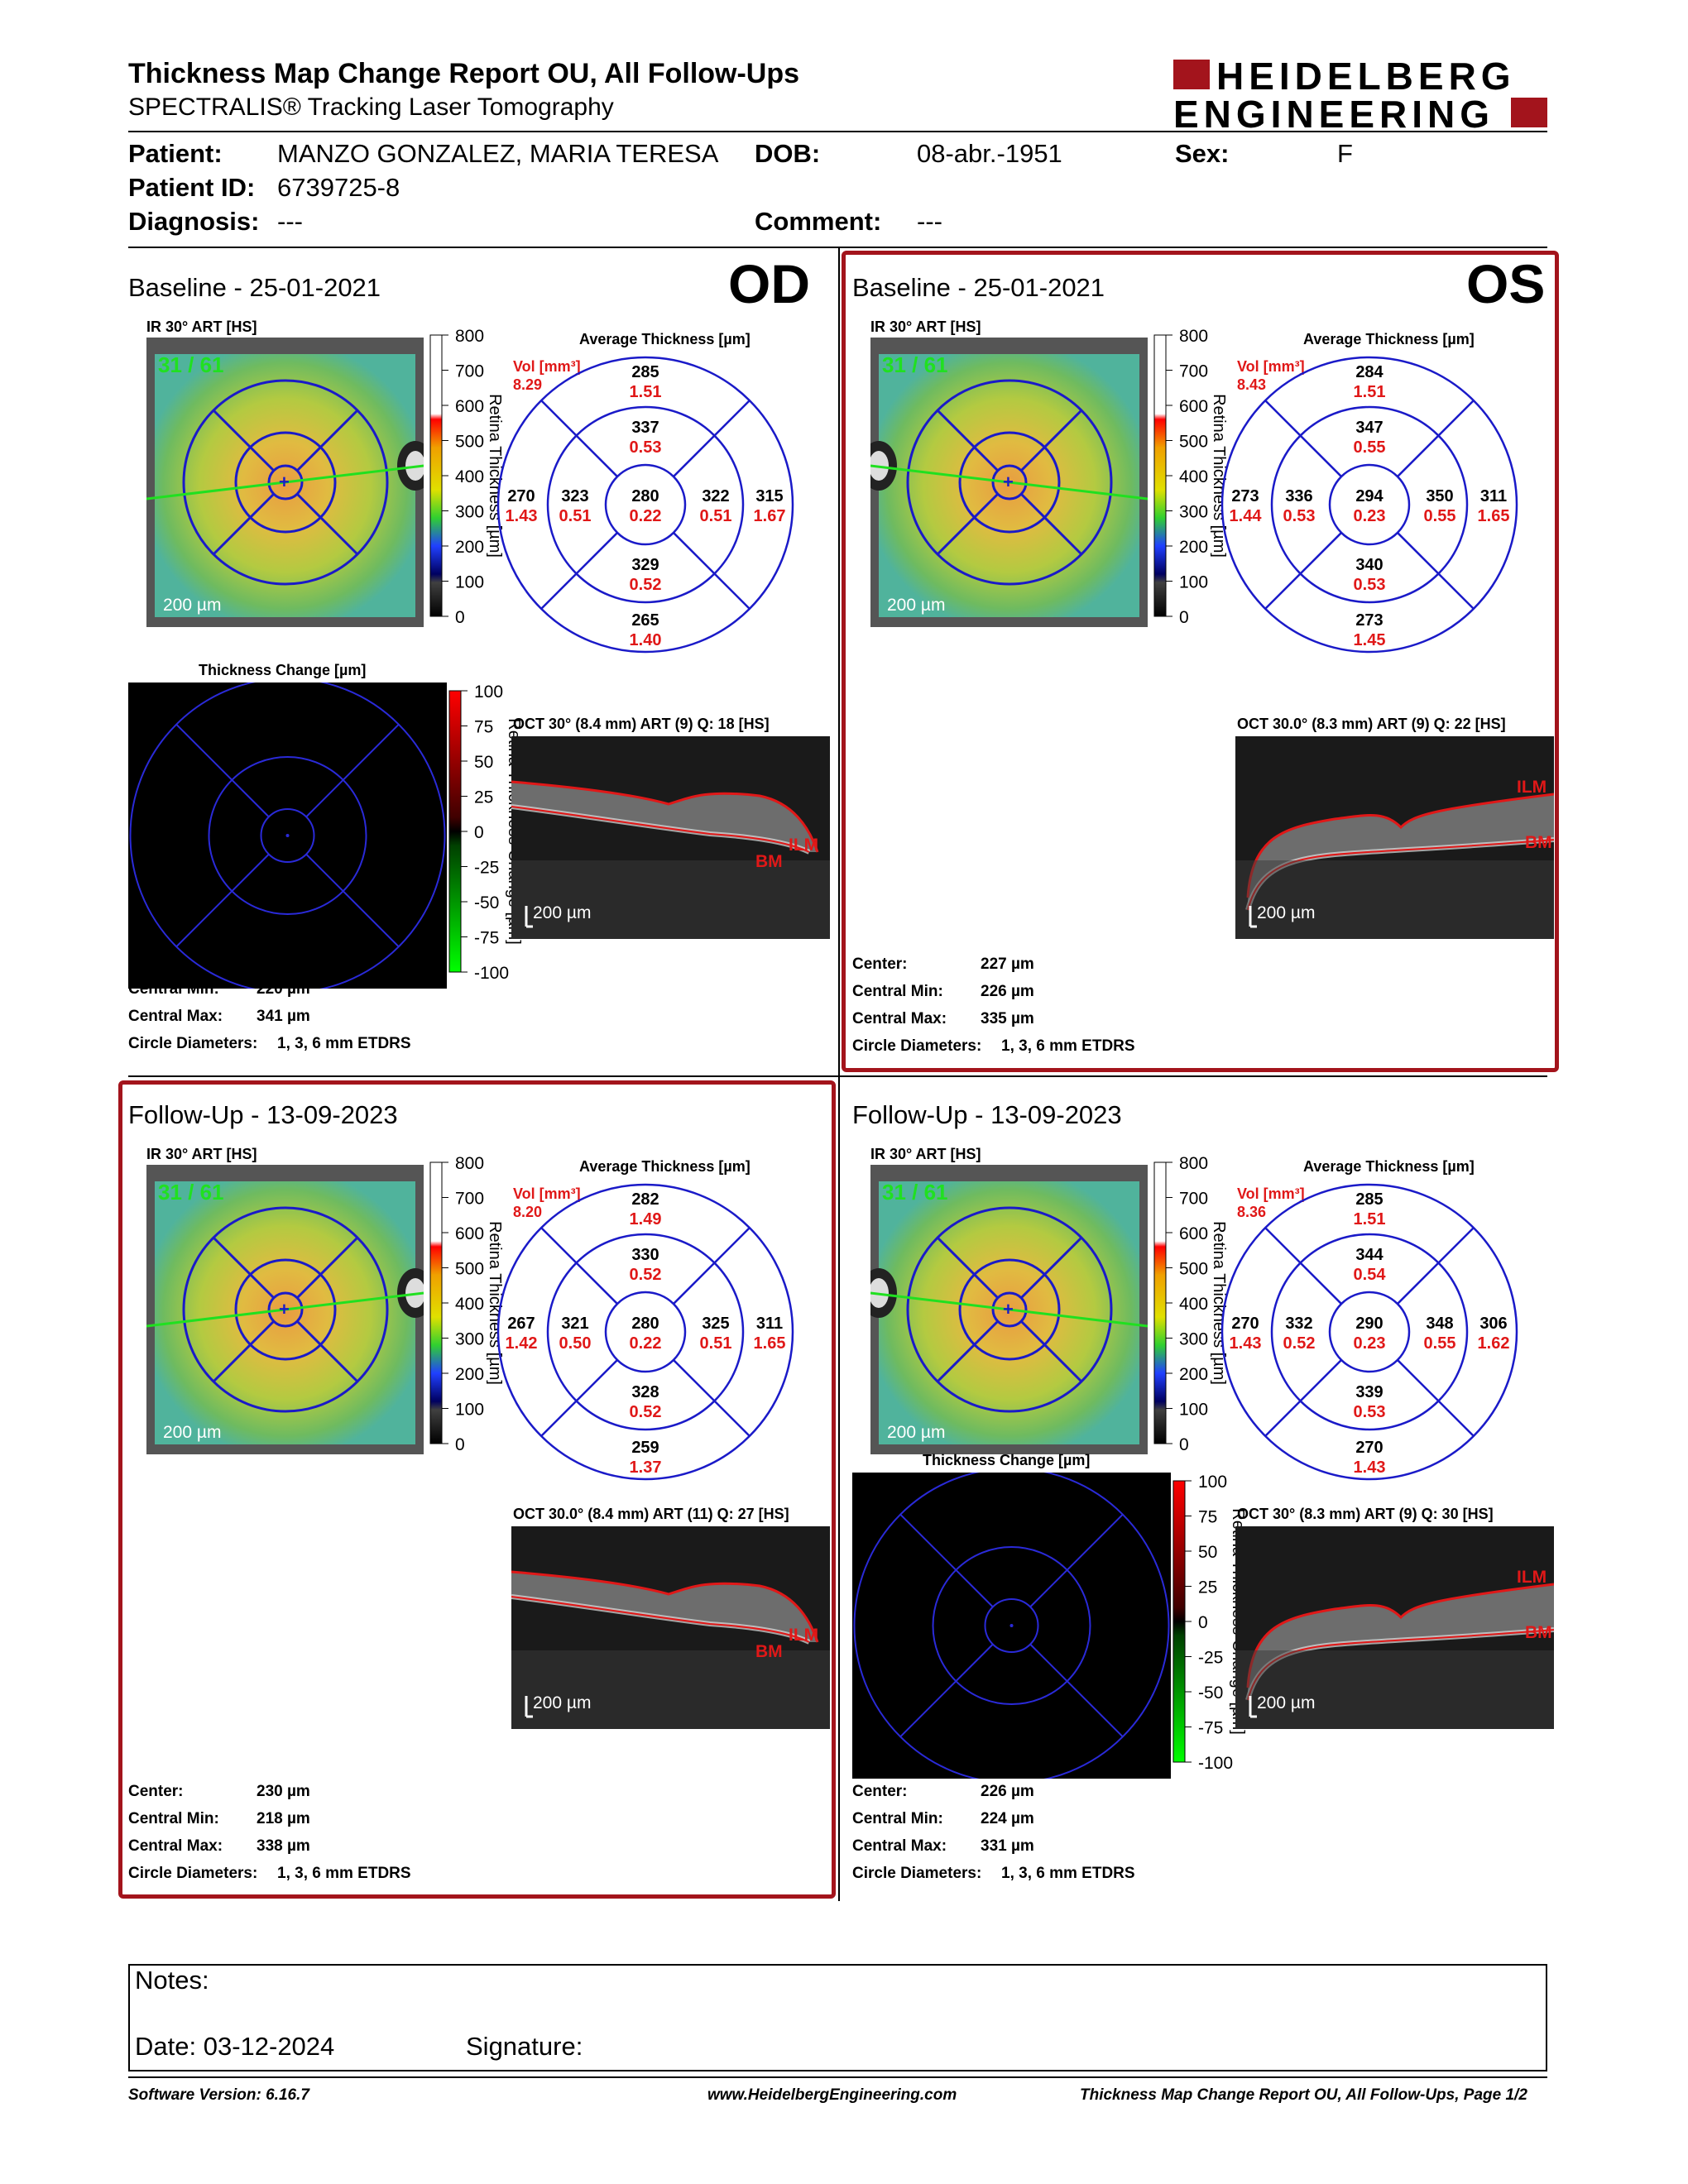 The image size is (1688, 2184). Describe the element at coordinates (716, 516) in the screenshot. I see `etdrs-volume-in: 0.51` at that location.